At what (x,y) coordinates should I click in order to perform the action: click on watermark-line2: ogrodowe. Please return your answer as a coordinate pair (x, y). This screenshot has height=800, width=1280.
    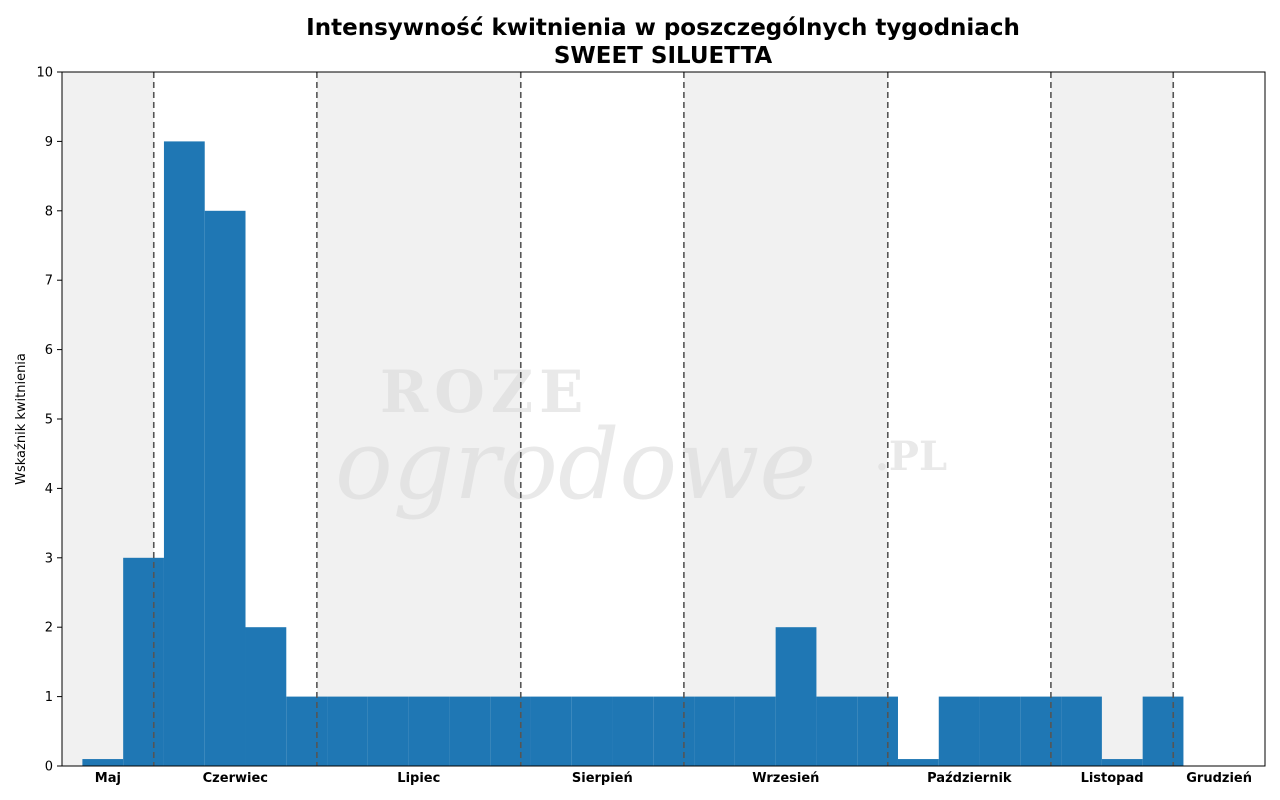
    Looking at the image, I should click on (575, 465).